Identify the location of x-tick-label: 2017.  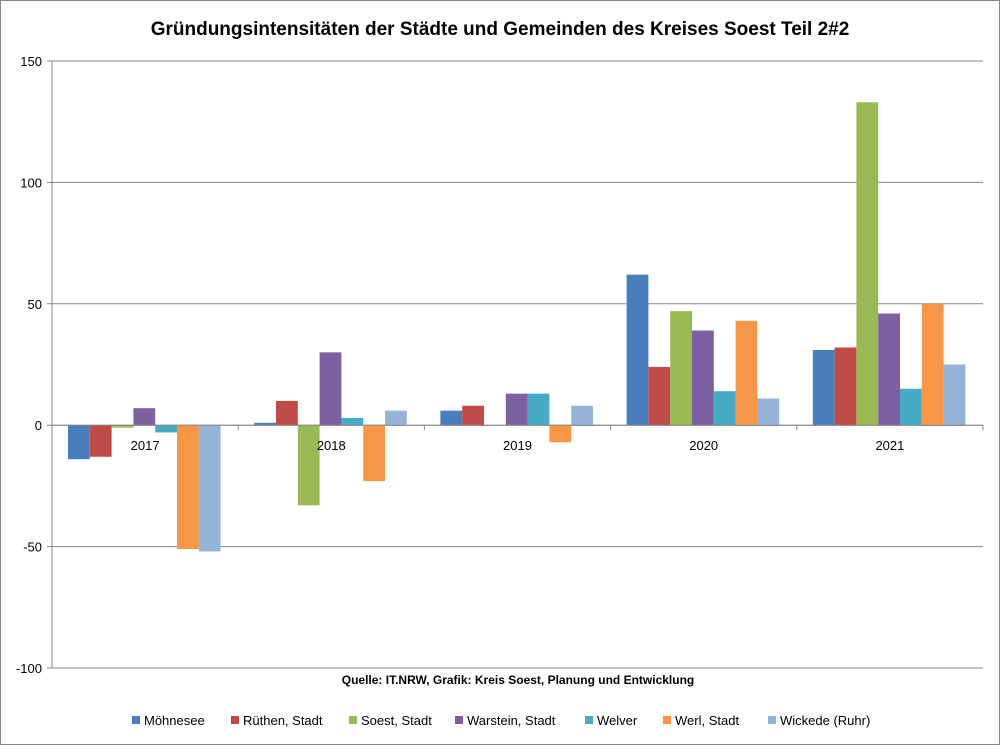
(145, 445).